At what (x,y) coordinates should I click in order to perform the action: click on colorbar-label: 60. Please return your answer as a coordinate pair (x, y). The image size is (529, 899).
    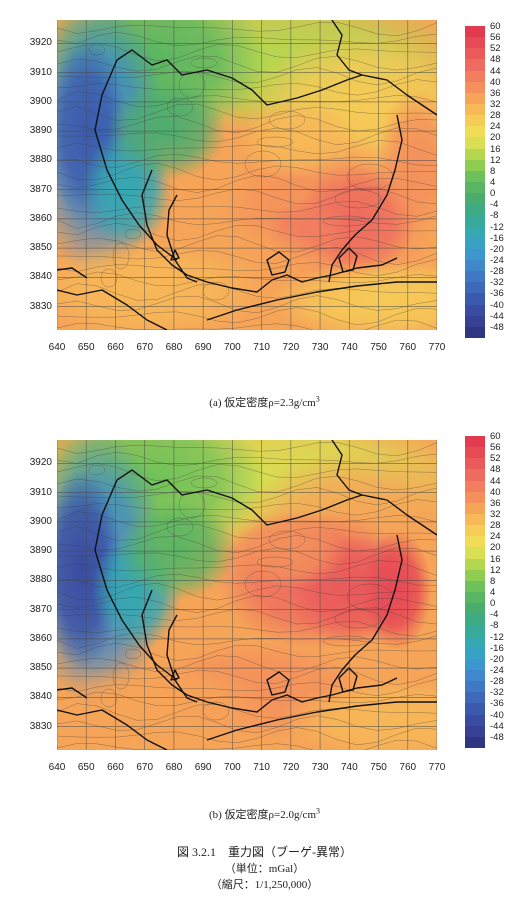
    Looking at the image, I should click on (495, 436).